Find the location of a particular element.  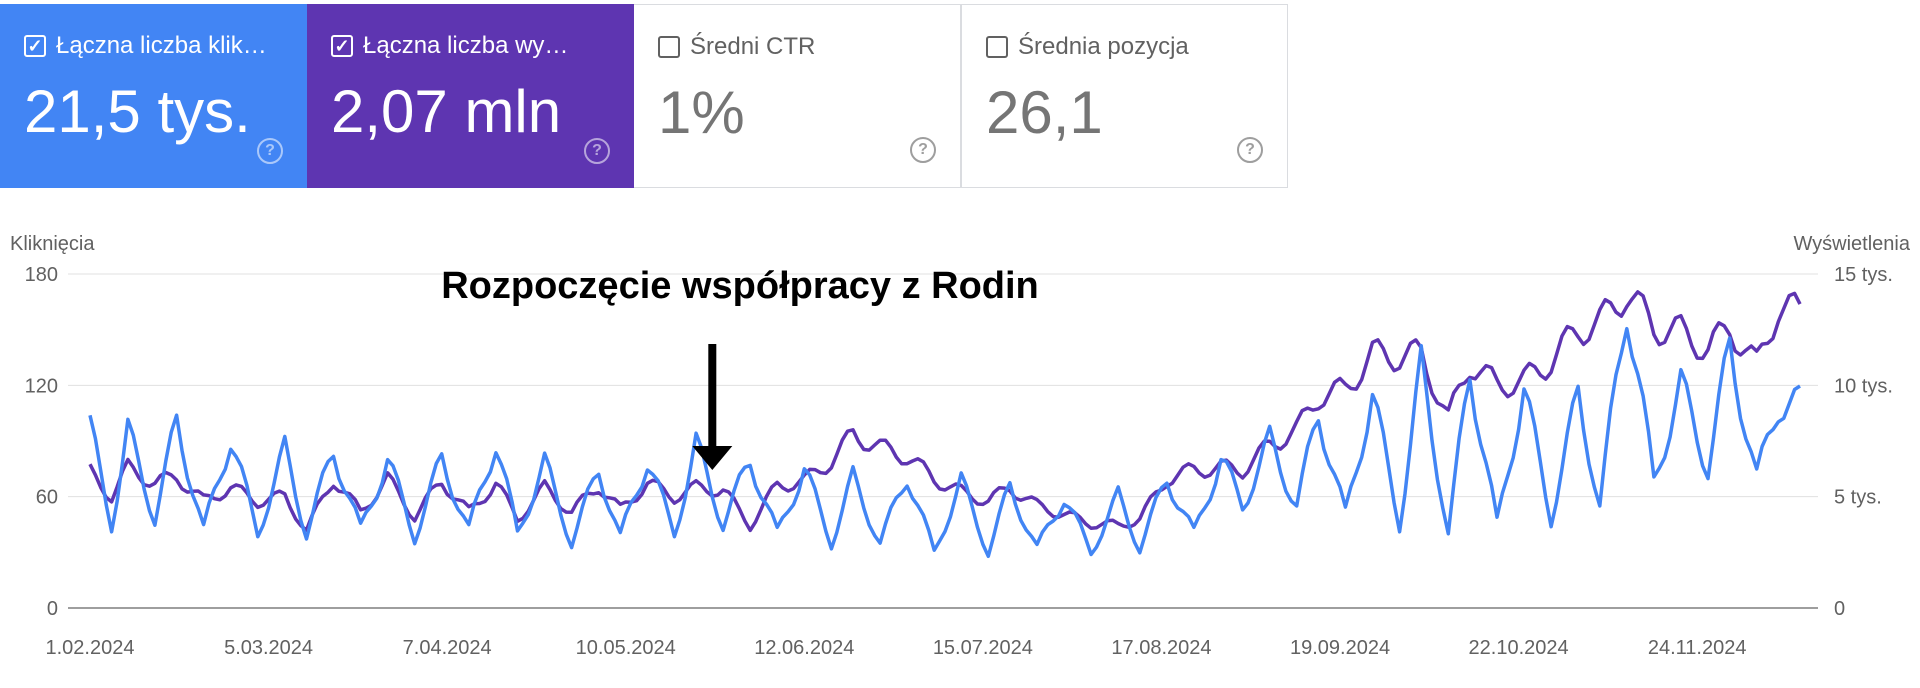

x-tick-label: 24.11.2024 is located at coordinates (1697, 648).